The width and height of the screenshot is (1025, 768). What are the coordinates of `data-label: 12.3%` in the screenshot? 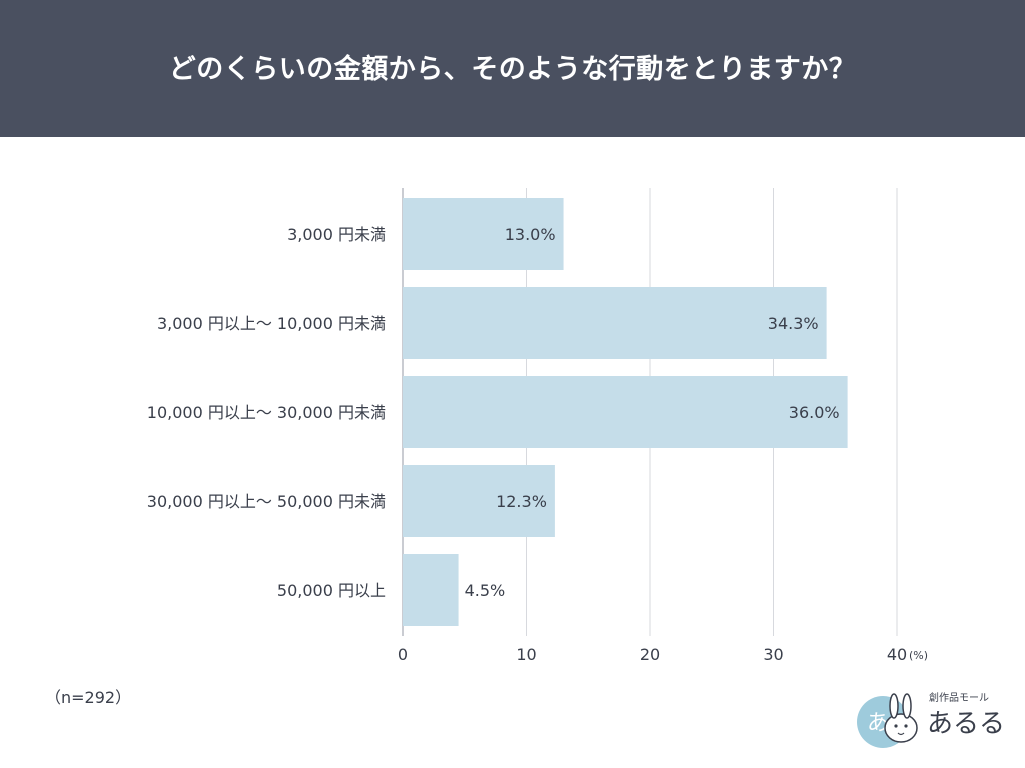 It's located at (521, 501).